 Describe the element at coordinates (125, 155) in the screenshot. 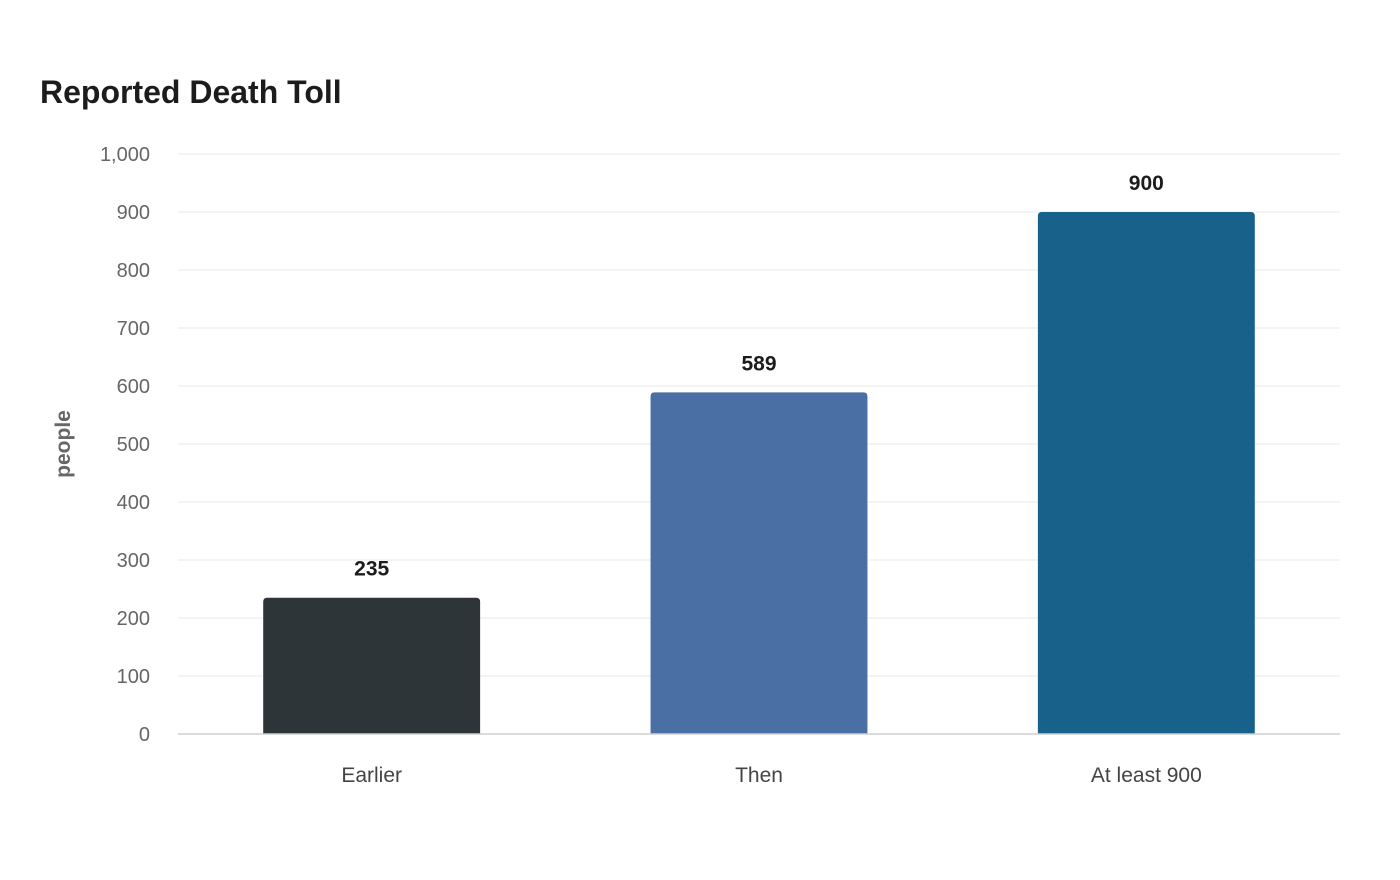

I see `y-tick-label: 1,000` at that location.